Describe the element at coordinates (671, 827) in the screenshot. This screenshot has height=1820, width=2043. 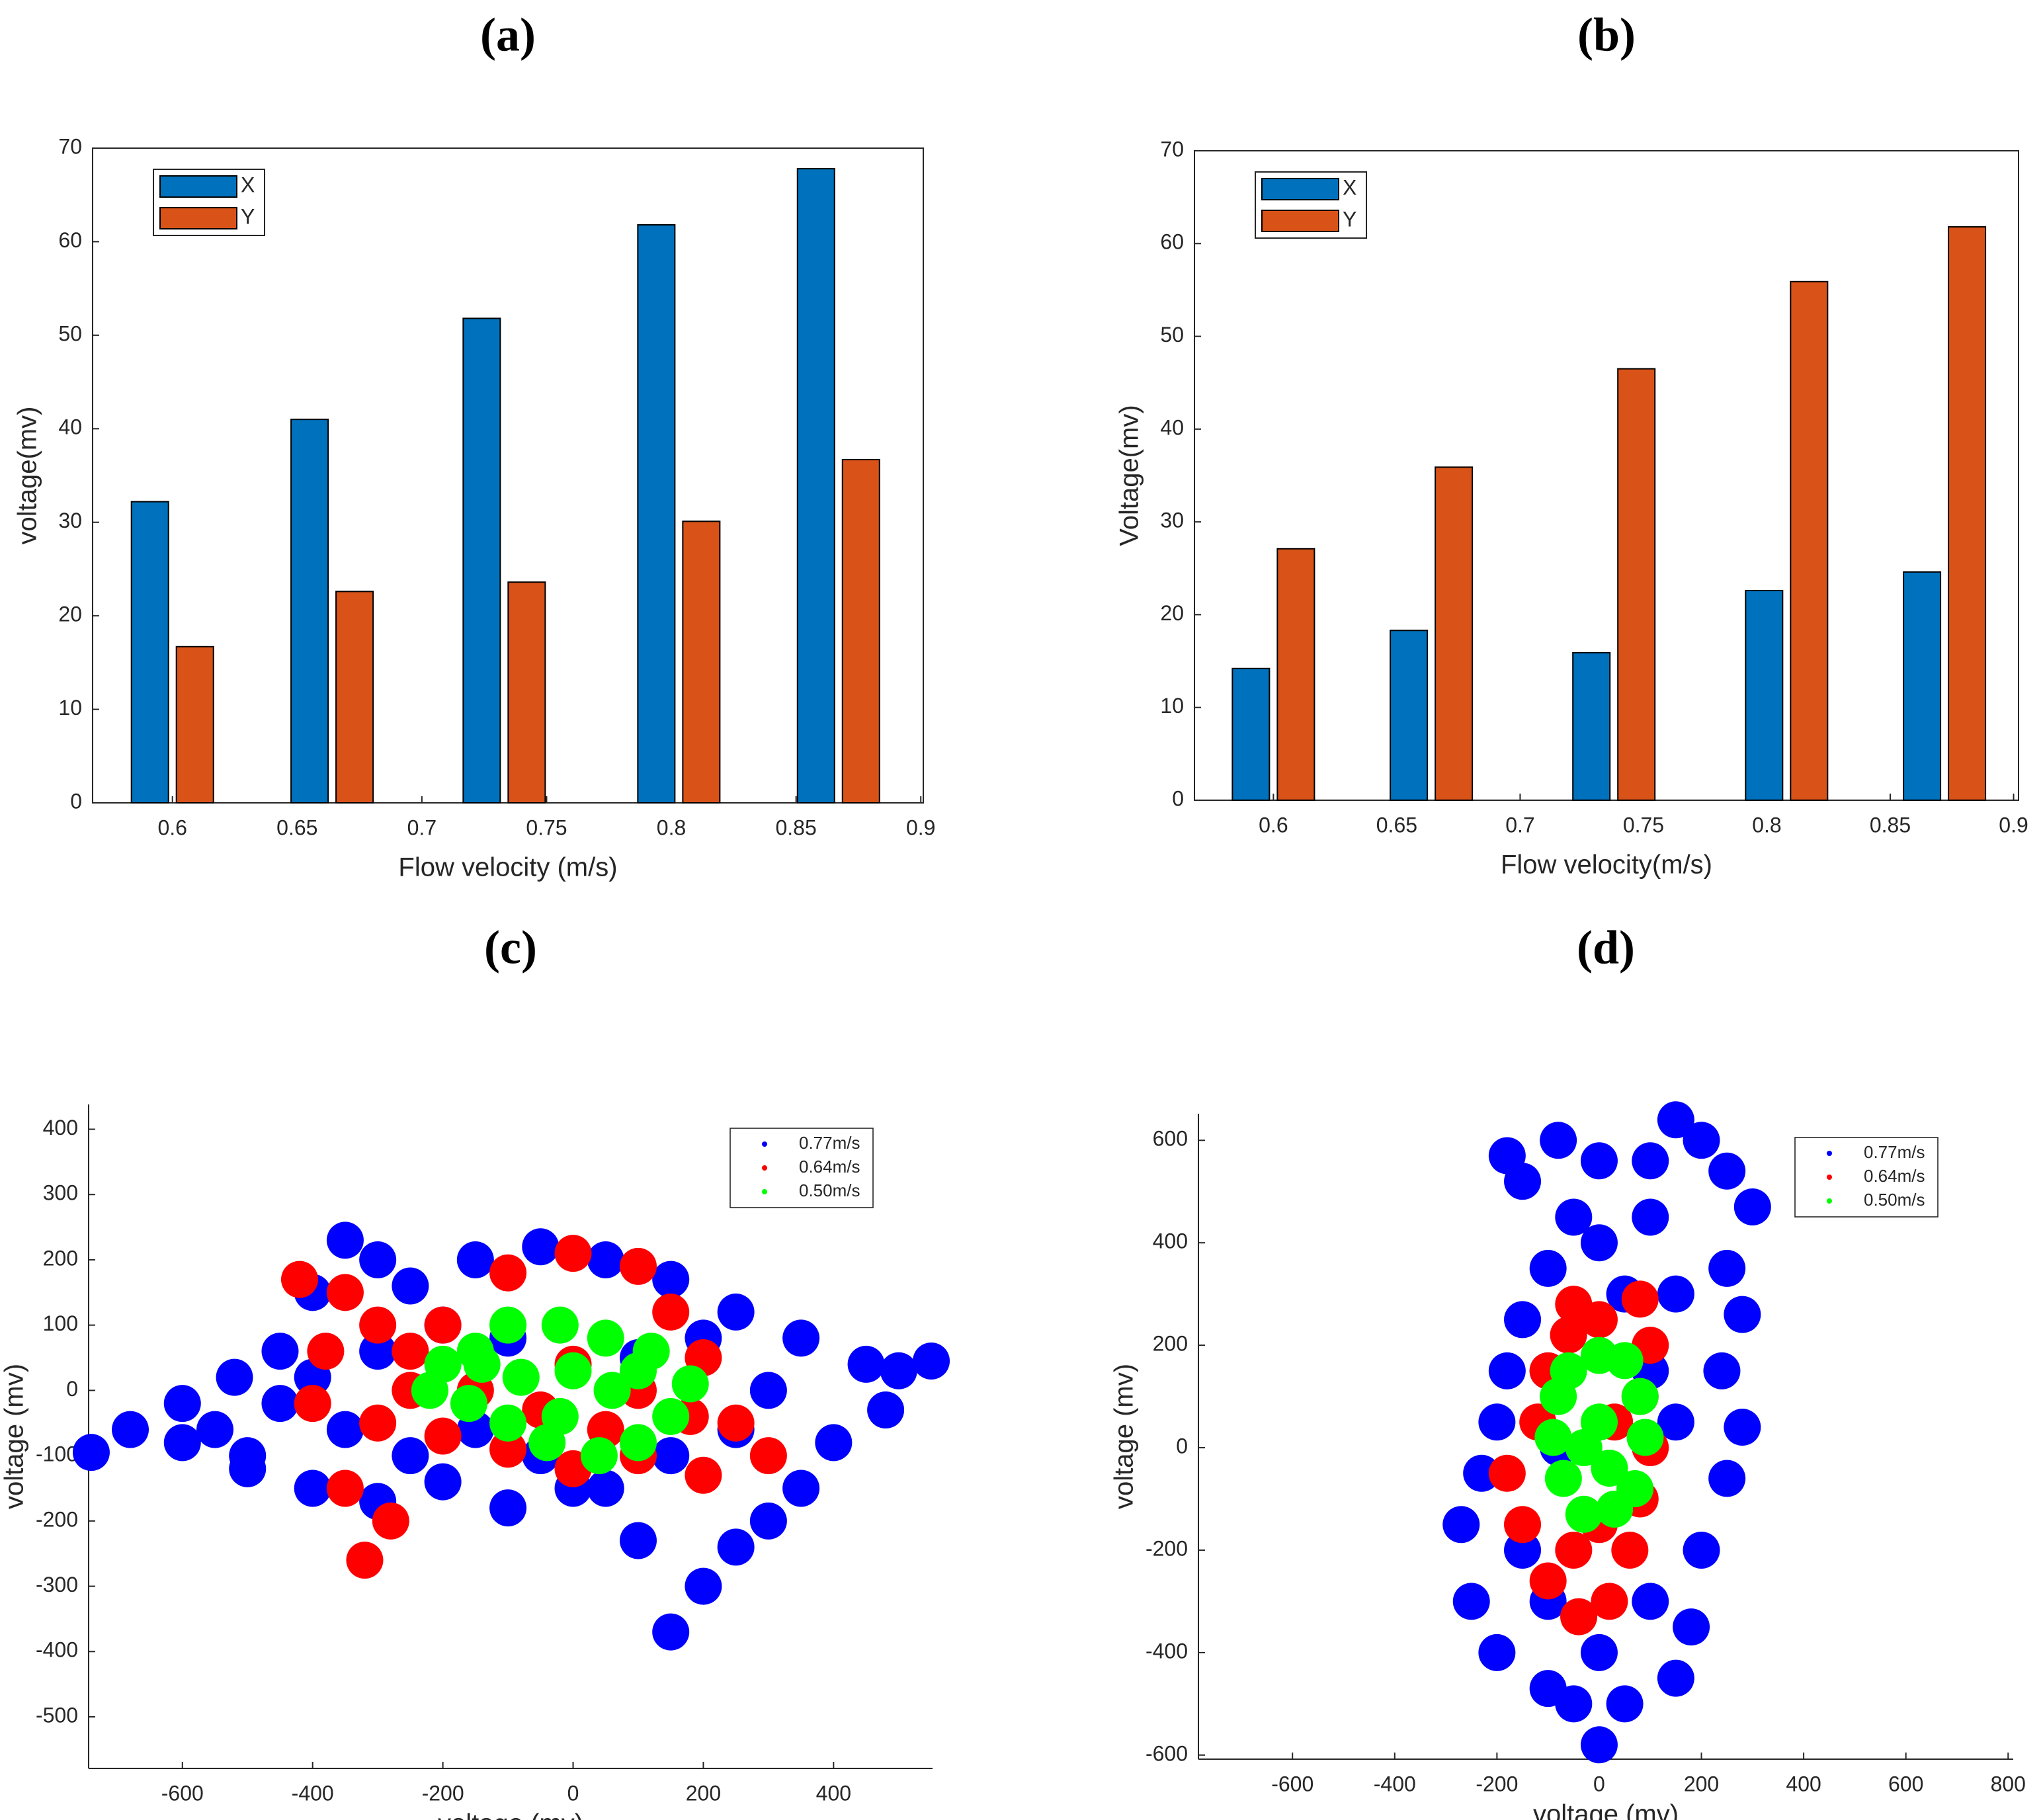
I see `x-tick-label: 0.8` at that location.